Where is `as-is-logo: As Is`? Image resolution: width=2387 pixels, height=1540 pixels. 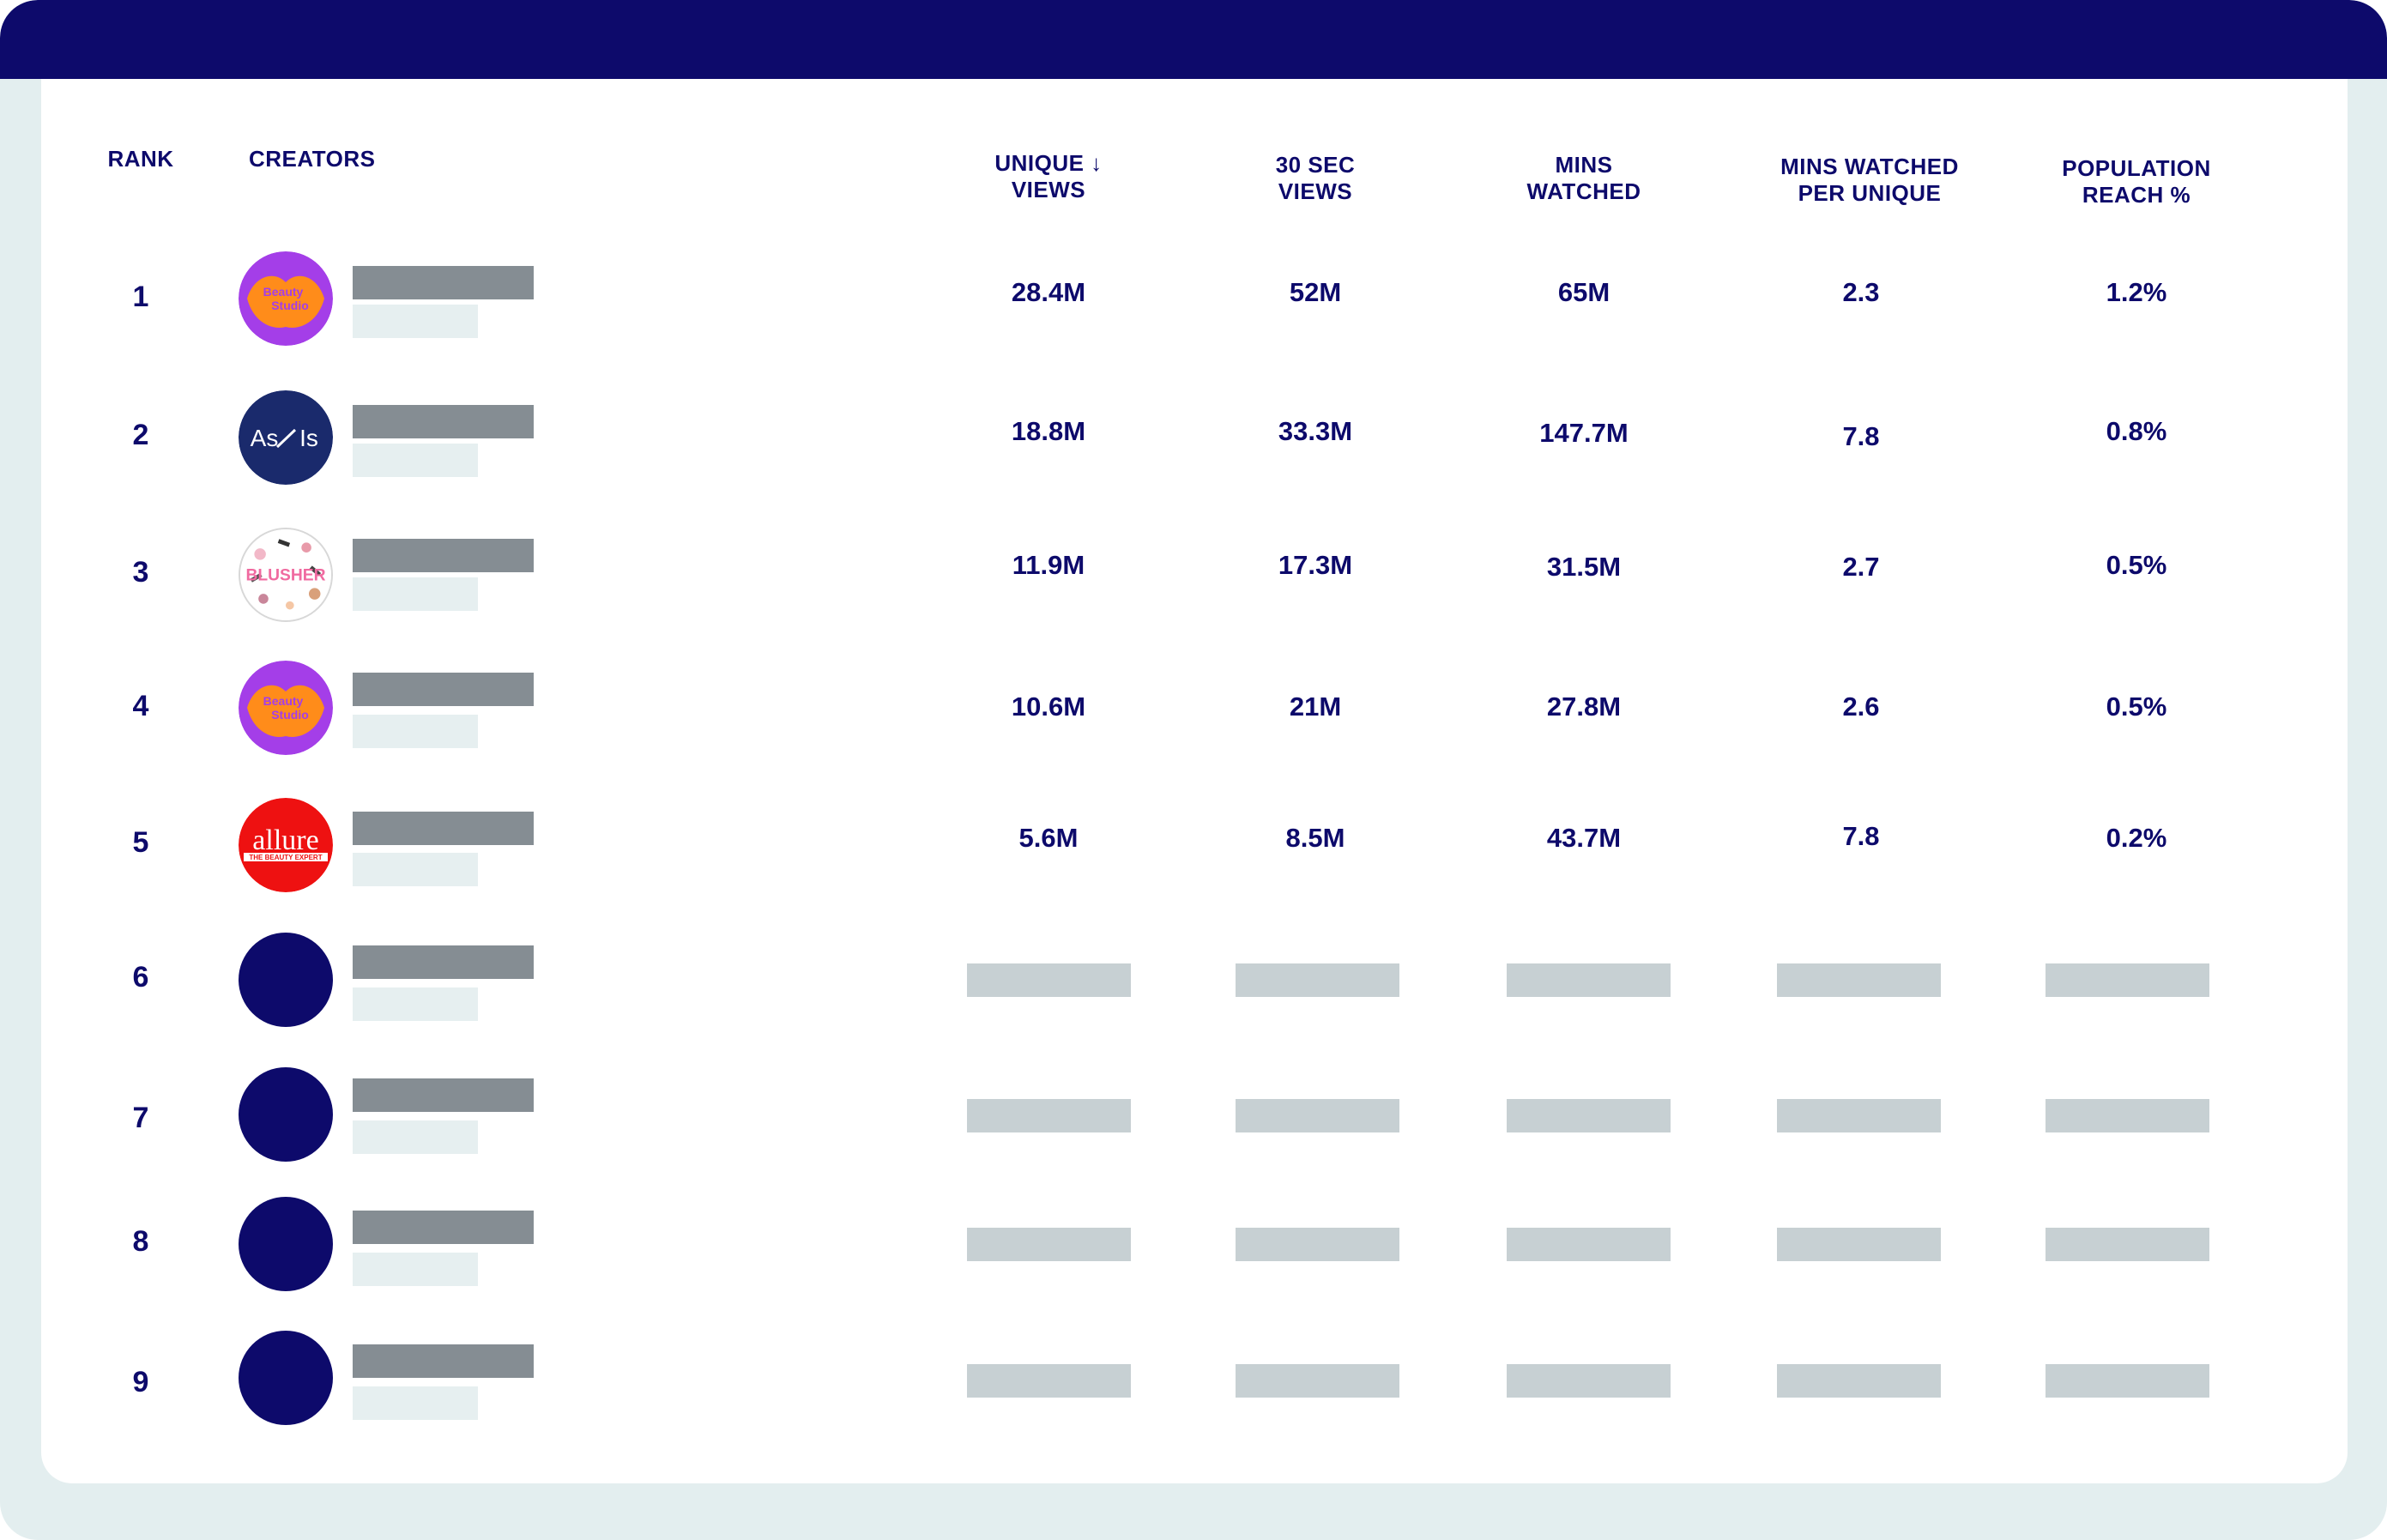
as-is-logo: As Is is located at coordinates (286, 437).